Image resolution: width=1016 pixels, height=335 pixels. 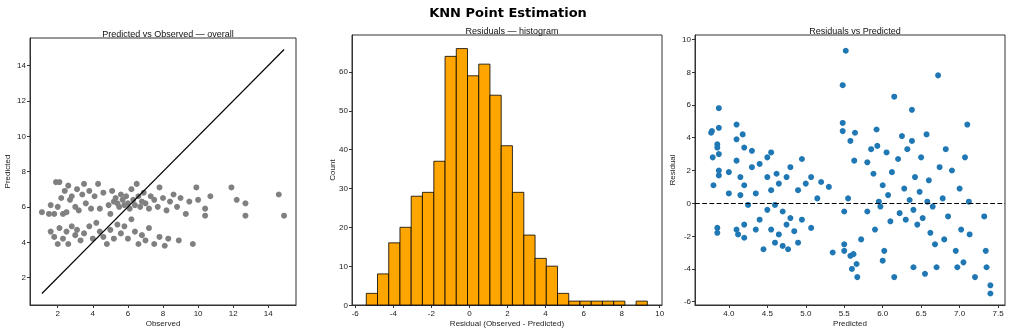 I want to click on y-tick-label: -6, so click(x=687, y=302).